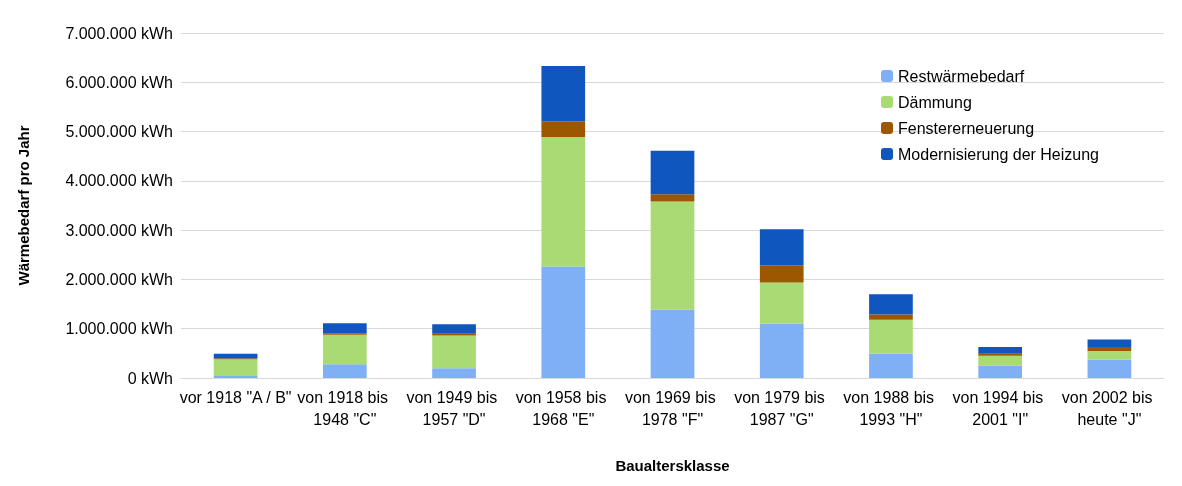  Describe the element at coordinates (672, 408) in the screenshot. I see `x-tick-label: von 1969 bis 1978 "F"` at that location.